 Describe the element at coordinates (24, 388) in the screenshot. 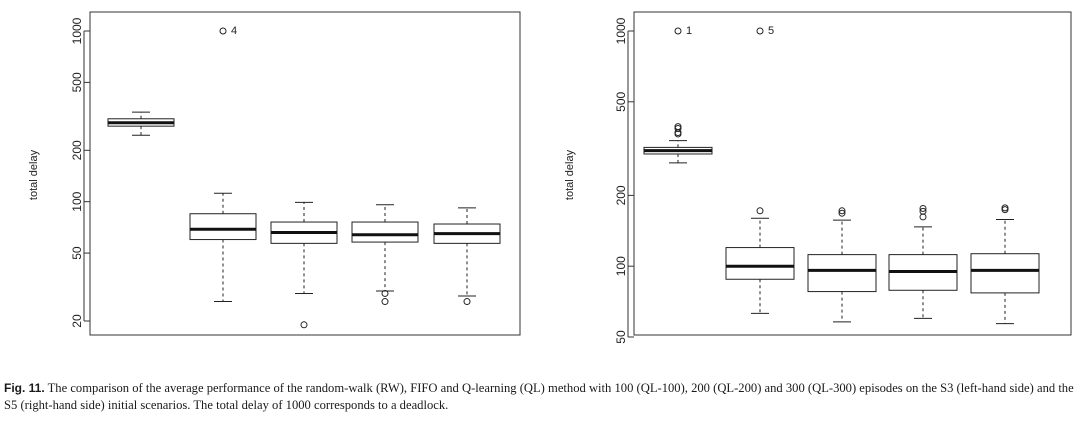

I see `caption-label: Fig. 11.` at that location.